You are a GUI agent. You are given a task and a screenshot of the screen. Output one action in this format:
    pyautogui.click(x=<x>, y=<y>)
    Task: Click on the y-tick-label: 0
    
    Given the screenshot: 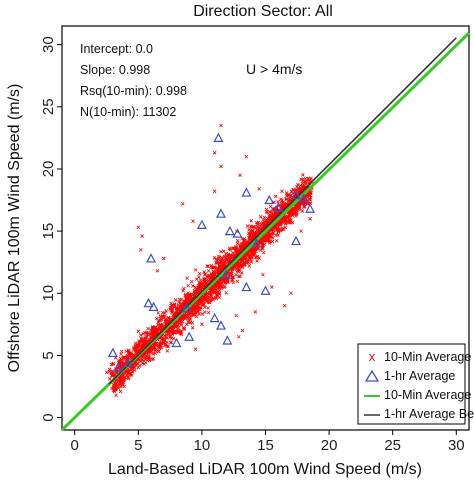 What is the action you would take?
    pyautogui.click(x=48, y=417)
    